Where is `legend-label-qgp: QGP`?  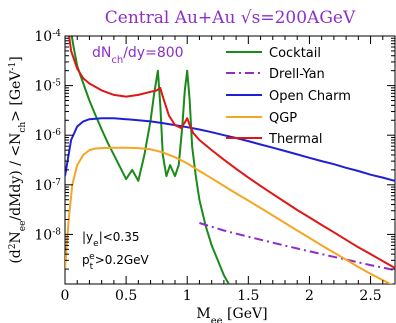 legend-label-qgp: QGP is located at coordinates (283, 118).